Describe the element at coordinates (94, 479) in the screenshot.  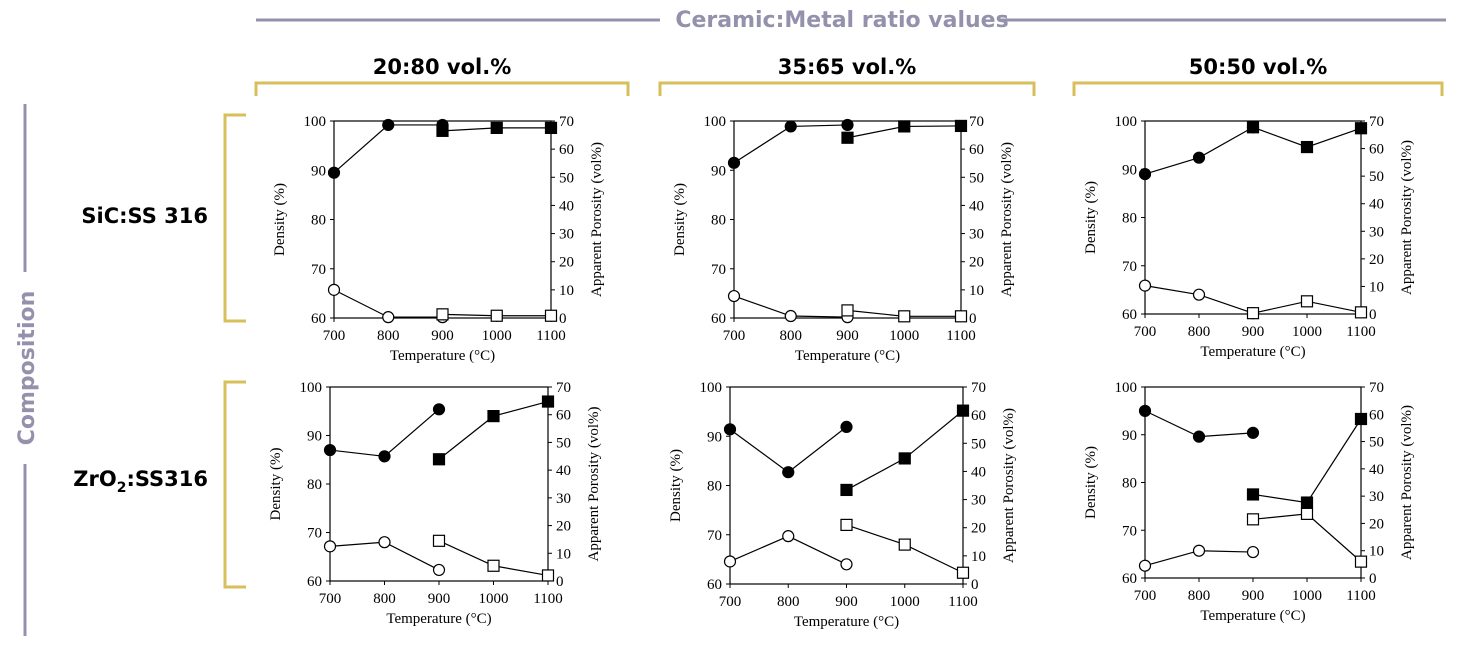
I see `row-label-zro2-base: ZrO` at that location.